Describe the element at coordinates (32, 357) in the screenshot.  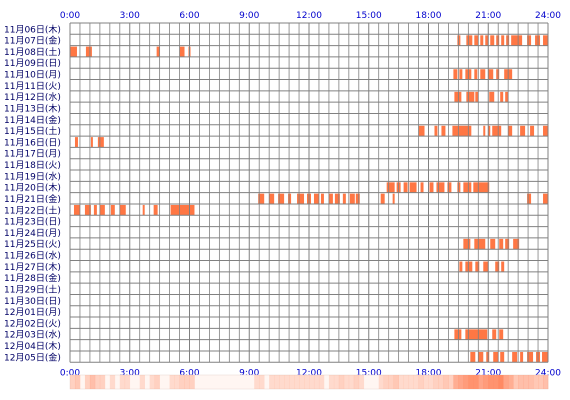
I see `day-label: 12月05日(金)` at that location.